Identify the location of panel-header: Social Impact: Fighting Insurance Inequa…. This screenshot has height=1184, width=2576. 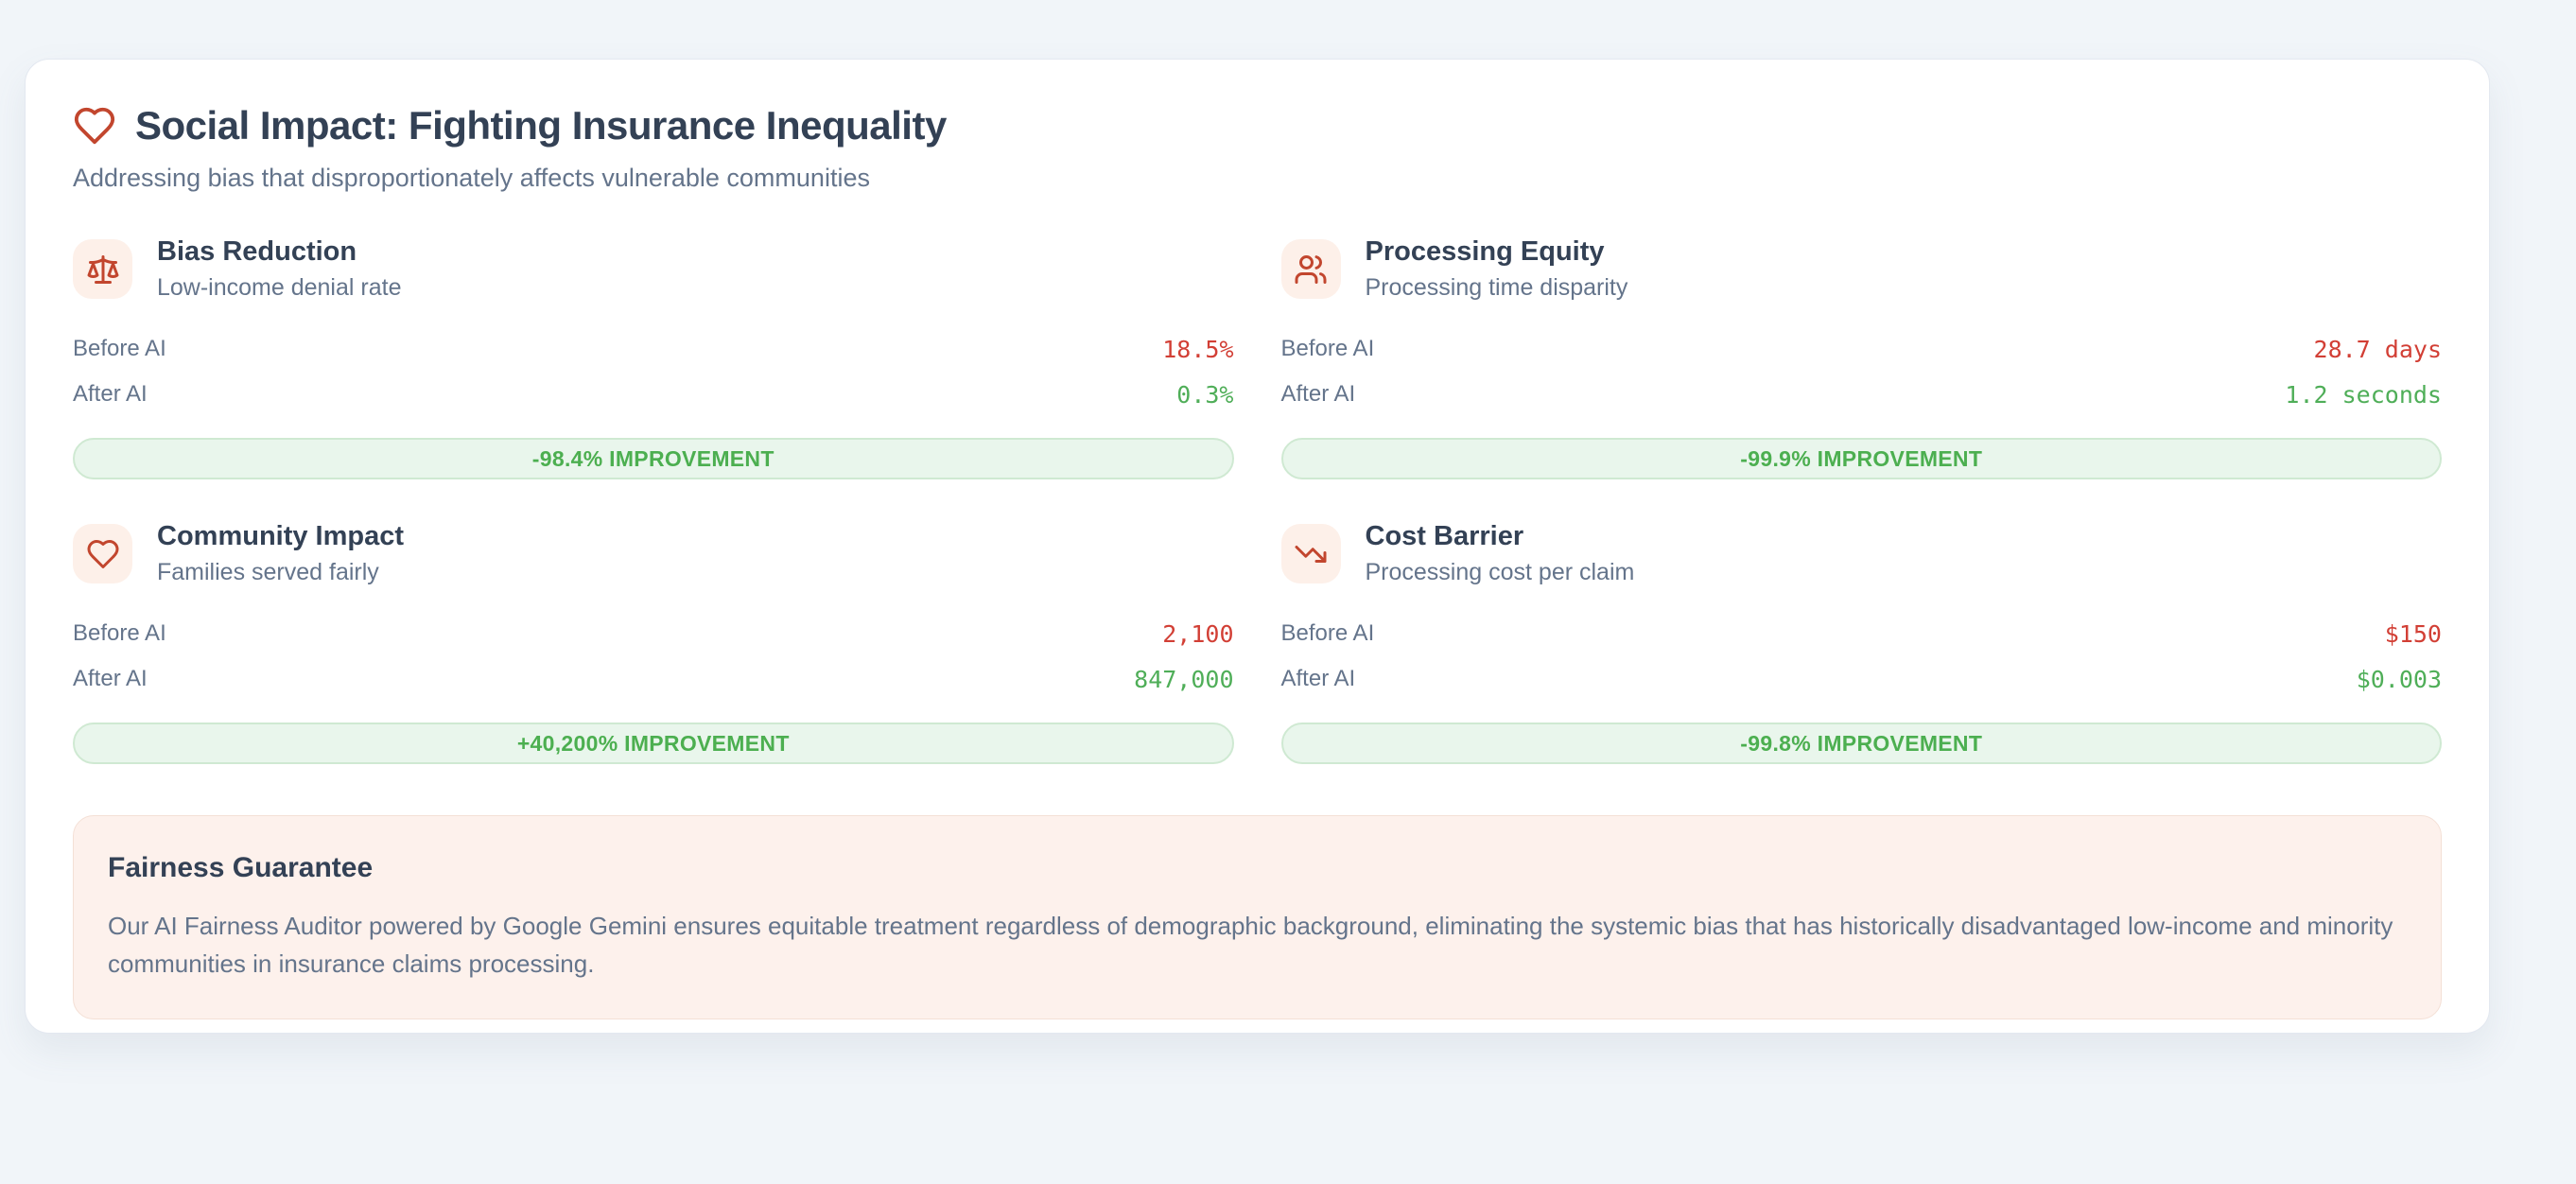
(1257, 125).